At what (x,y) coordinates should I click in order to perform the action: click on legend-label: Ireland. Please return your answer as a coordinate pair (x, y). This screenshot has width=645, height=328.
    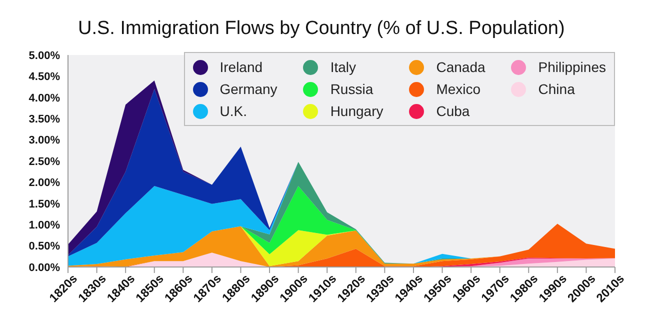
    Looking at the image, I should click on (241, 67).